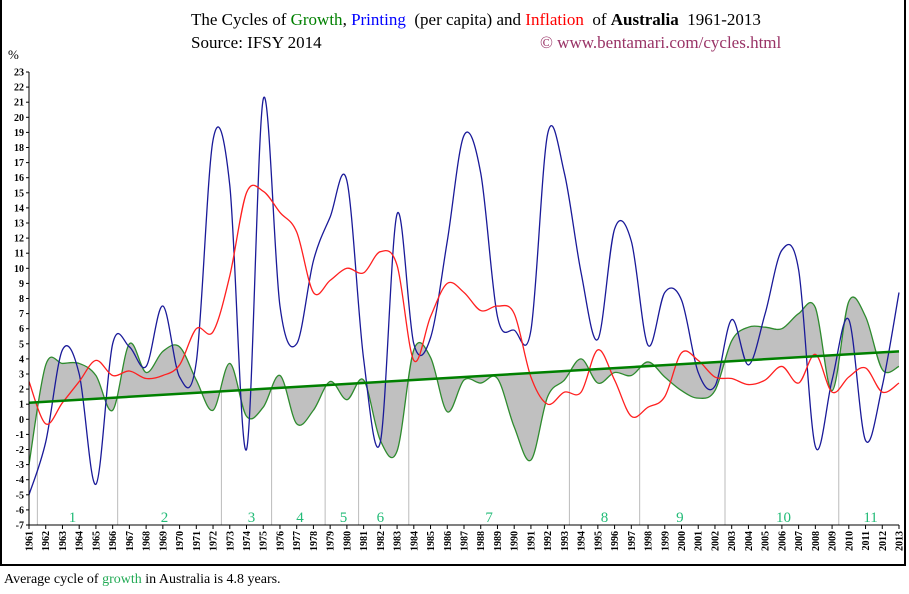  I want to click on x-tick-label: 1986, so click(448, 541).